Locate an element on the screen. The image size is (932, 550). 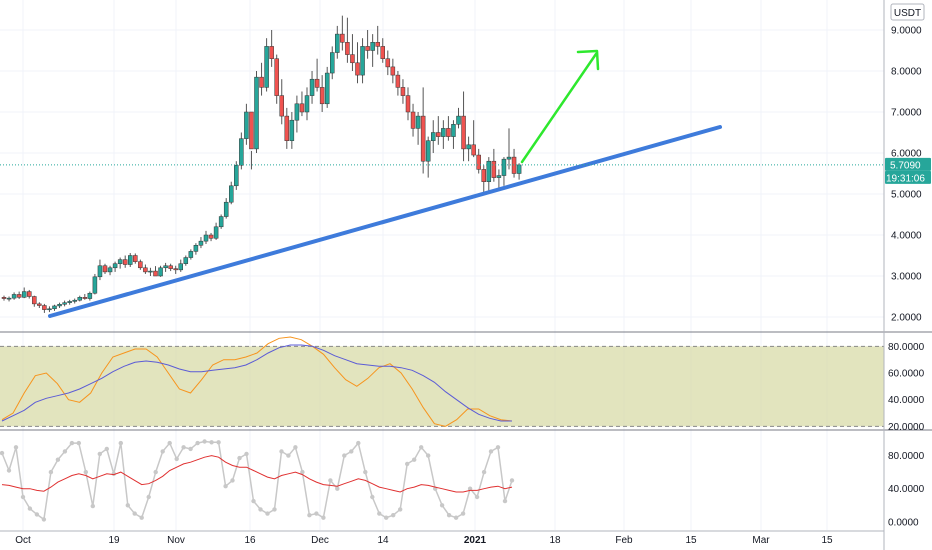
price-tick-0: 9.0000 is located at coordinates (906, 31).